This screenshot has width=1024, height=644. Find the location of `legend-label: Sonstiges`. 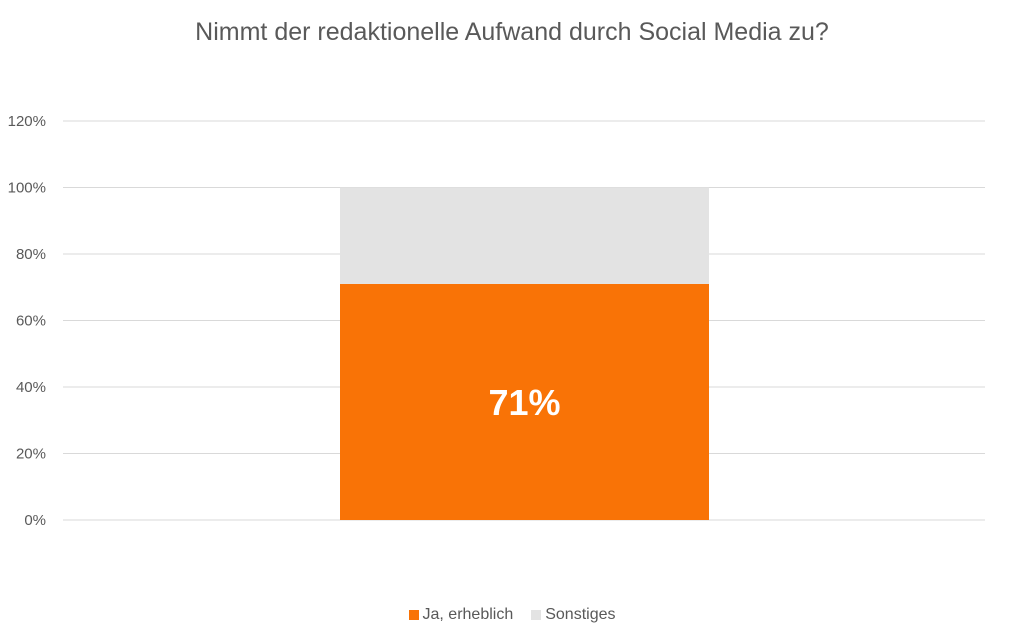

legend-label: Sonstiges is located at coordinates (580, 614).